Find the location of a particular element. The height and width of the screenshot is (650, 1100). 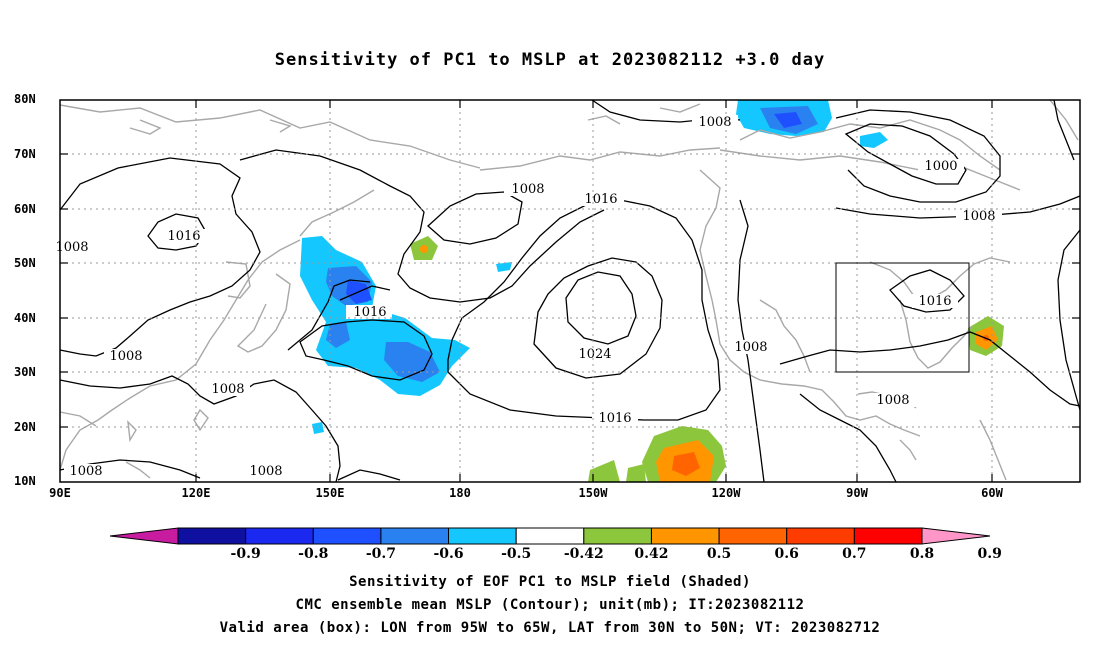

lon-label-150w: 150W is located at coordinates (593, 493).